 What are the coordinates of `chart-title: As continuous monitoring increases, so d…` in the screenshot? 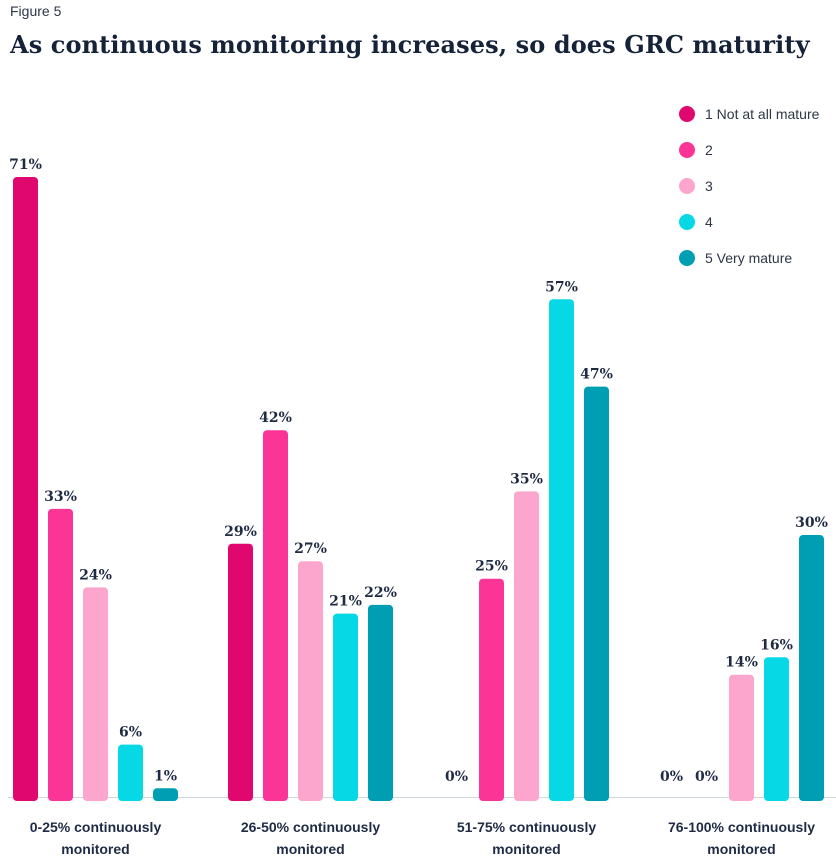 It's located at (410, 44).